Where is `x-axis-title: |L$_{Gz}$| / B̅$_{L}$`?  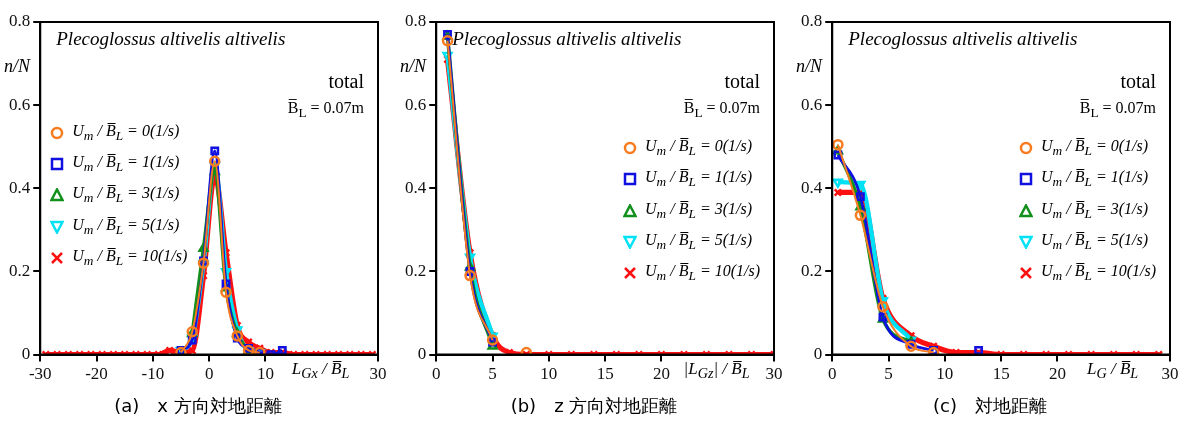 x-axis-title: |L$_{Gz}$| / B̅$_{L}$ is located at coordinates (716, 370).